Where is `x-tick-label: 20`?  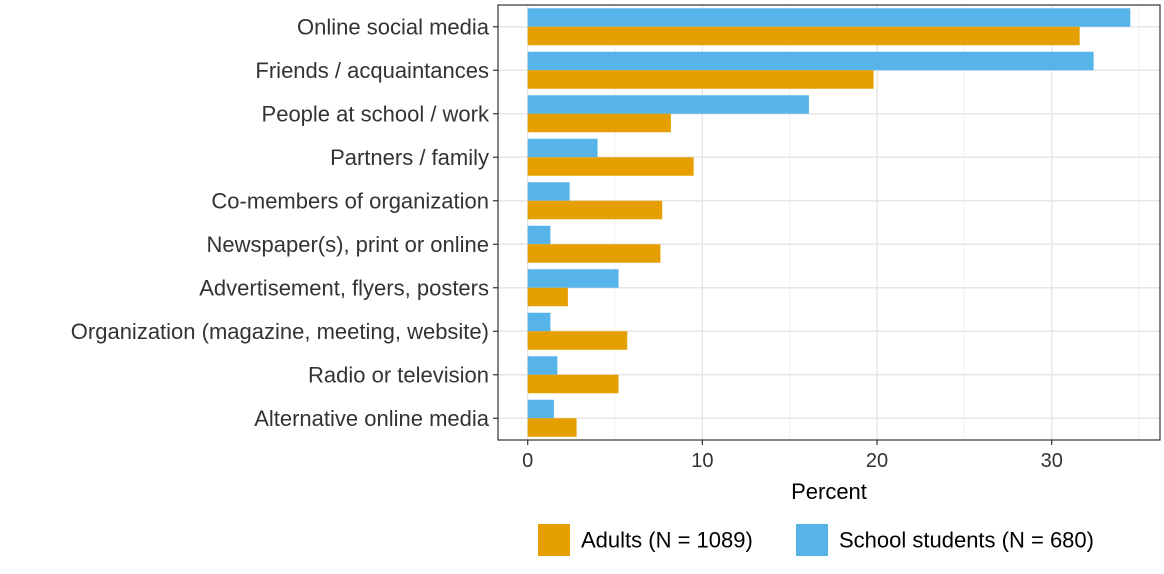 x-tick-label: 20 is located at coordinates (877, 461).